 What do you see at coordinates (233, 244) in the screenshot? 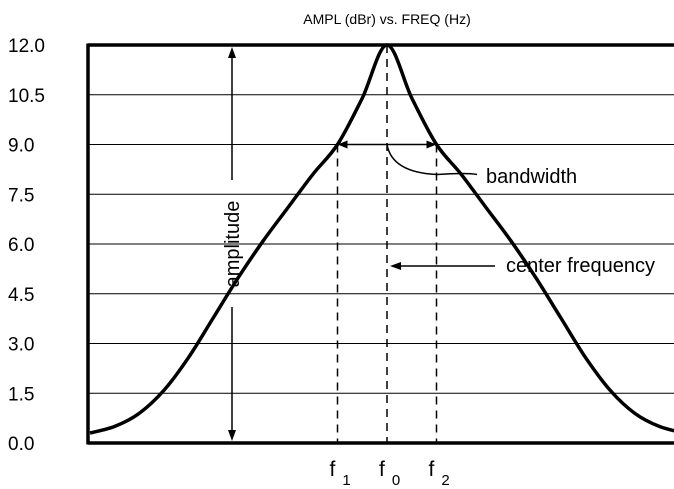
I see `amplitude-label: amplitude` at bounding box center [233, 244].